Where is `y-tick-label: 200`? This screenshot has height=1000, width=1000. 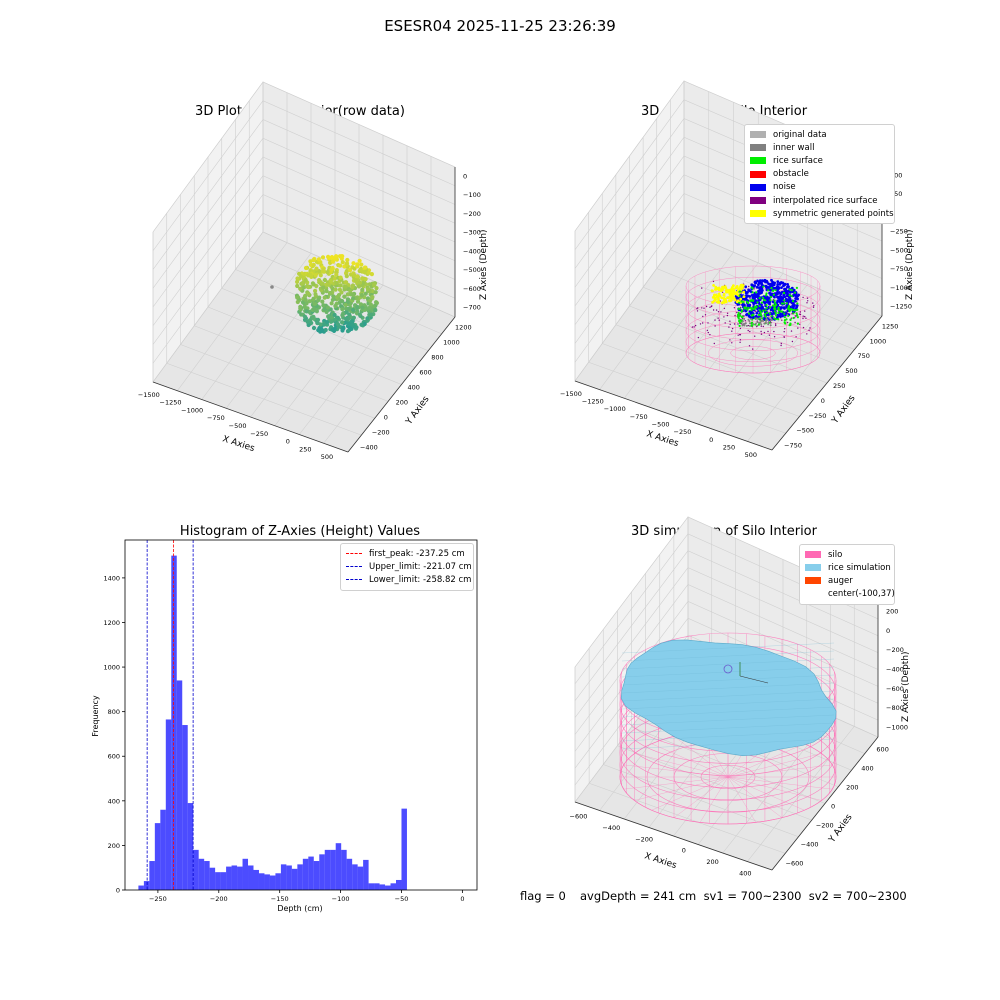 y-tick-label: 200 is located at coordinates (402, 403).